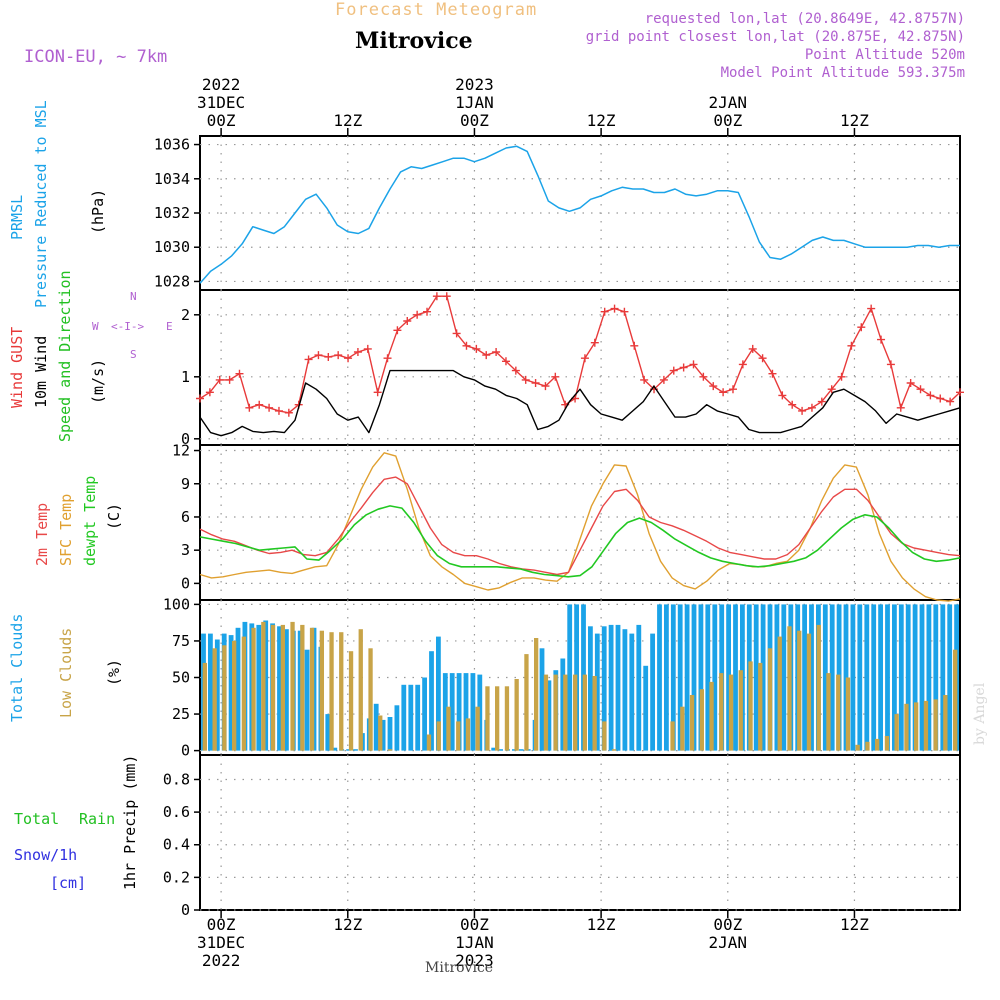 This screenshot has width=1000, height=1000. Describe the element at coordinates (172, 145) in the screenshot. I see `pressure-ytick-label: 1036` at that location.